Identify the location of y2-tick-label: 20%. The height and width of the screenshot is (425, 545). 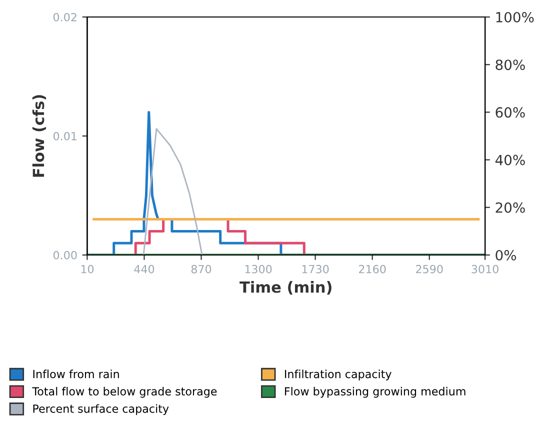
(510, 207).